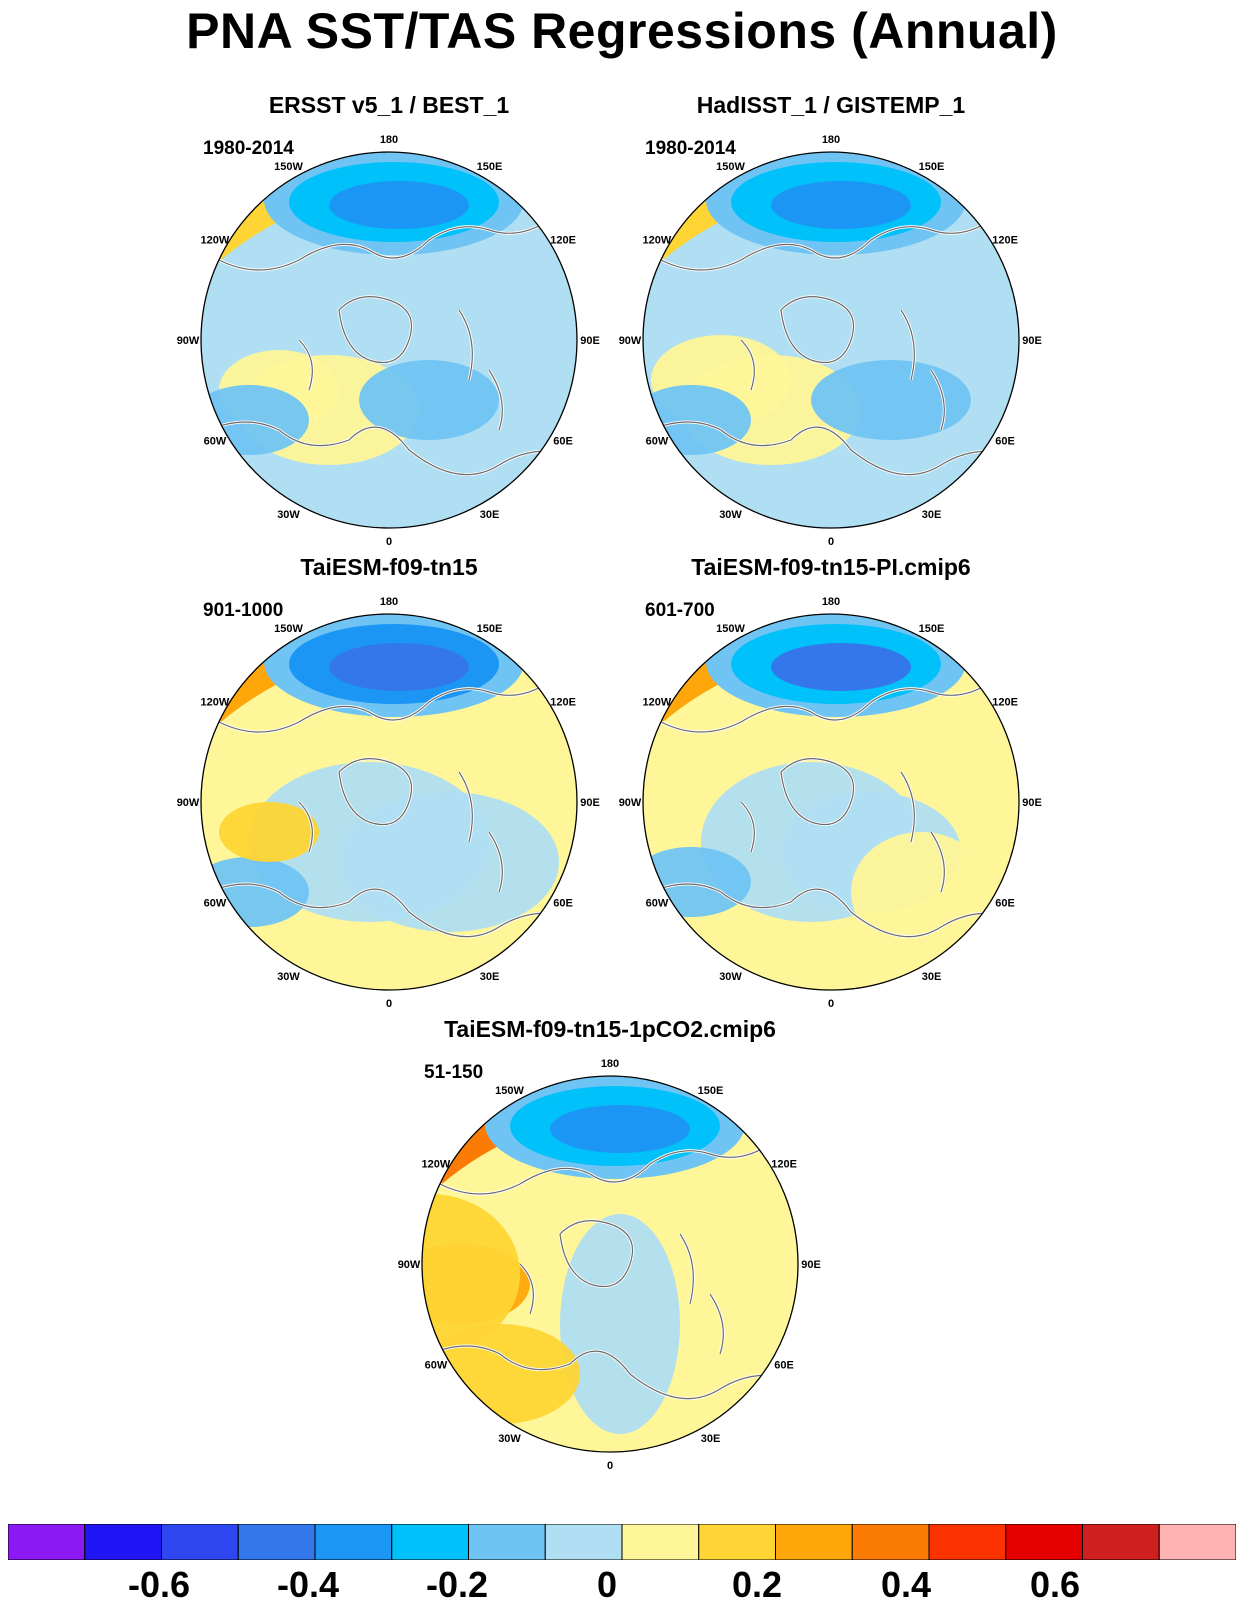 This screenshot has width=1244, height=1608. What do you see at coordinates (389, 567) in the screenshot?
I see `panel-title: TaiESM-f09-tn15` at bounding box center [389, 567].